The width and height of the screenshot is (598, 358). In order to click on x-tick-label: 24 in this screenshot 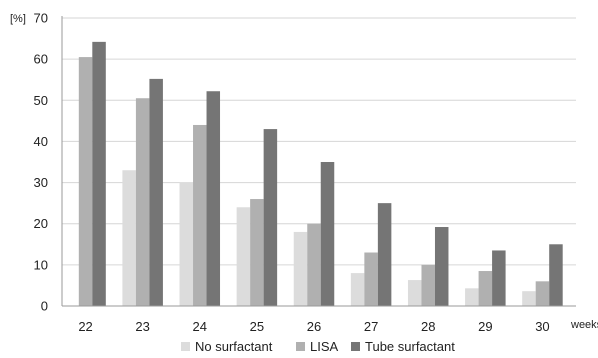, I will do `click(200, 326)`.